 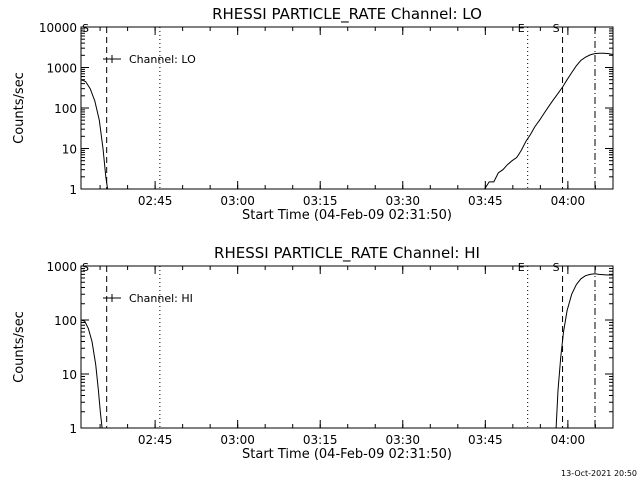 I want to click on panel-1-x-tick-label-0: 02:45, so click(x=155, y=201).